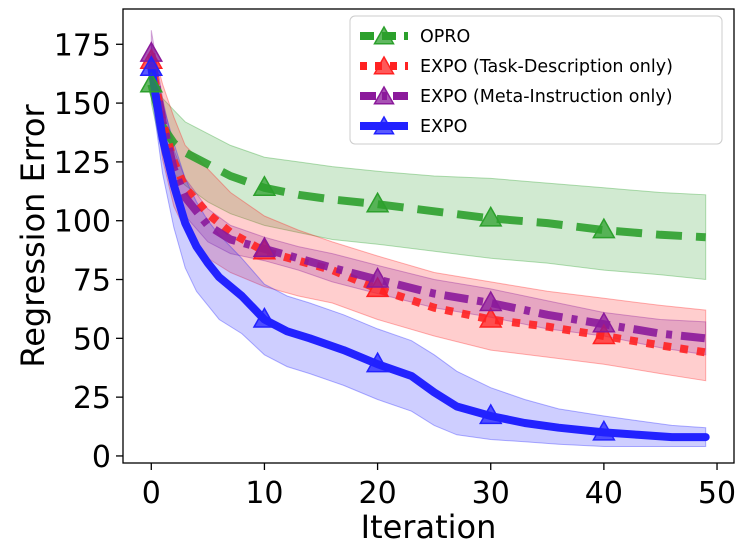 This screenshot has height=554, width=747. What do you see at coordinates (82, 163) in the screenshot?
I see `y-tick-label: 125` at bounding box center [82, 163].